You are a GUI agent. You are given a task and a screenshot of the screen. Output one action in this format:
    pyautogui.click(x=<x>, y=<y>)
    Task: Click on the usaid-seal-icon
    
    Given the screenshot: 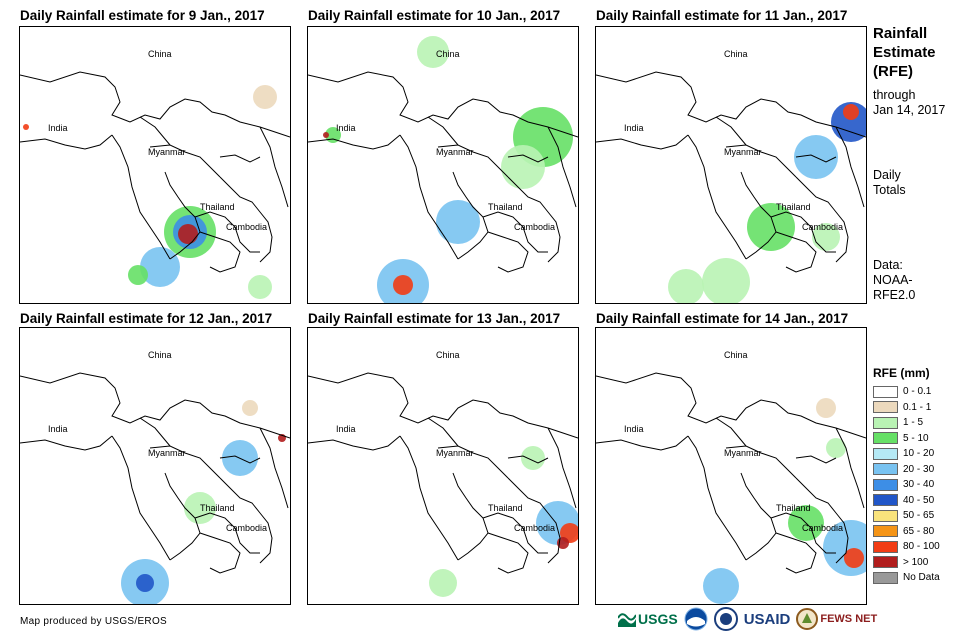 What is the action you would take?
    pyautogui.click(x=725, y=619)
    